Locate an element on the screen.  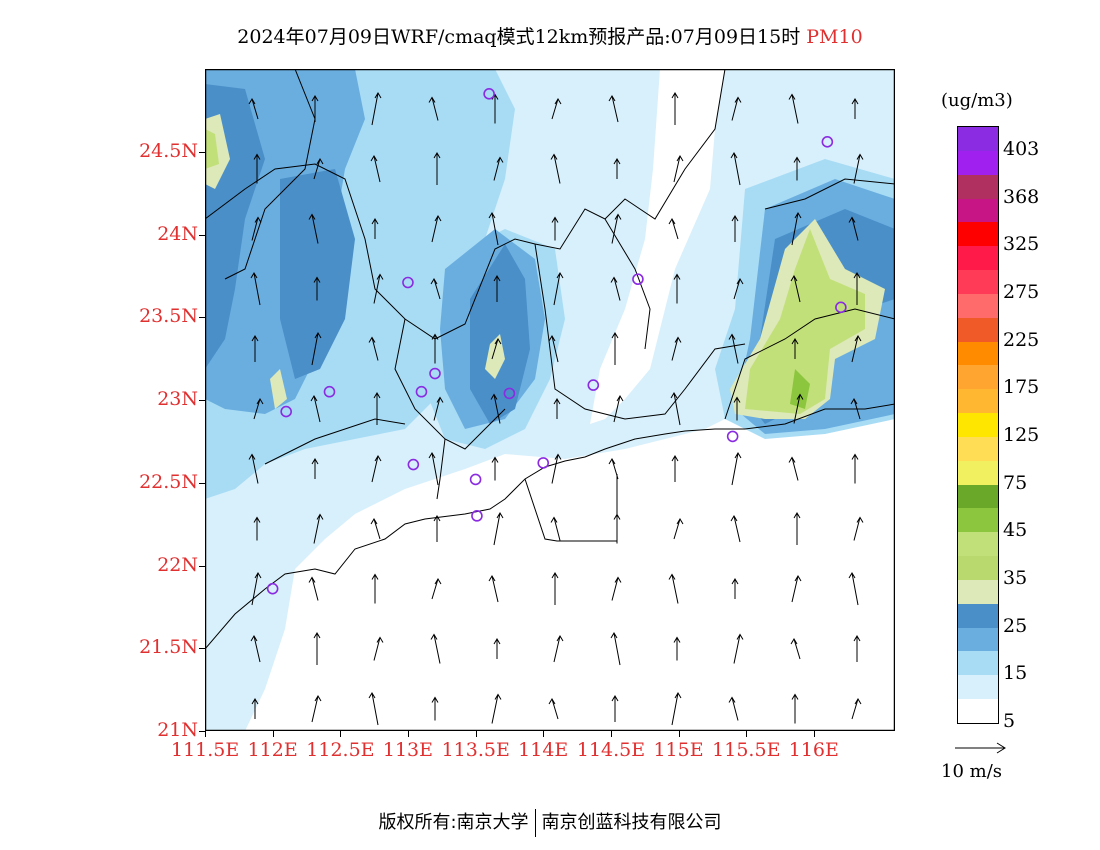
wind-reference-arrow is located at coordinates (980, 748).